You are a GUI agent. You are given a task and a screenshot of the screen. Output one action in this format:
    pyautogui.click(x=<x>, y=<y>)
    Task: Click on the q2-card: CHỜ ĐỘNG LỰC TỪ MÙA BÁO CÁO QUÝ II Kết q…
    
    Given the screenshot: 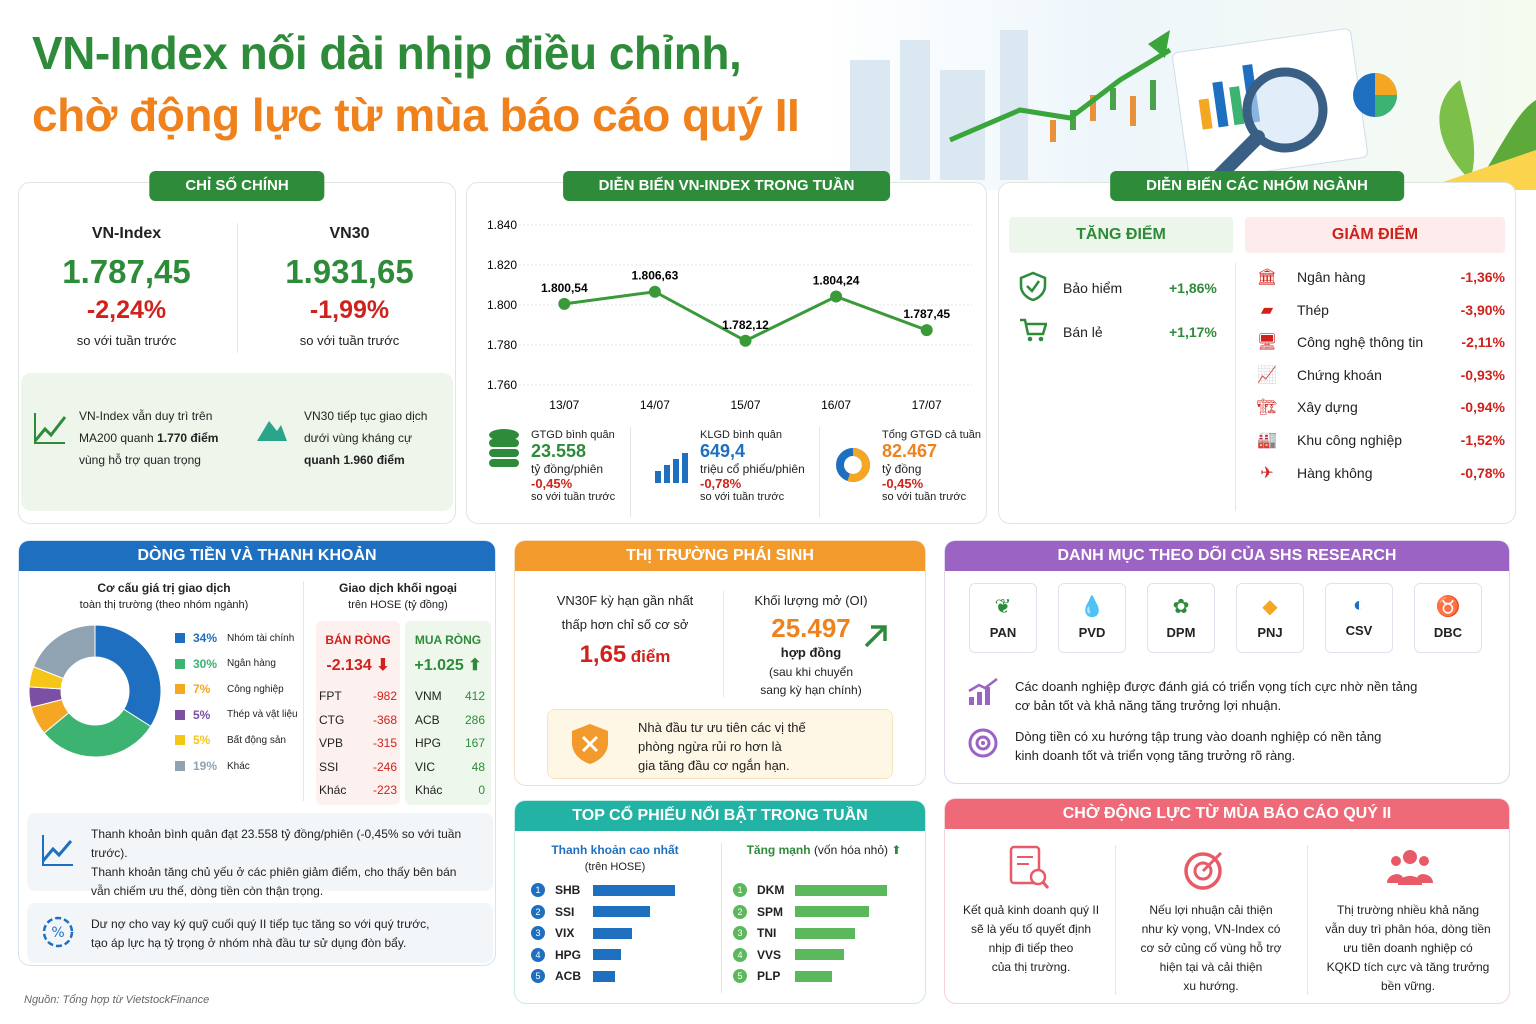 What is the action you would take?
    pyautogui.click(x=1227, y=901)
    